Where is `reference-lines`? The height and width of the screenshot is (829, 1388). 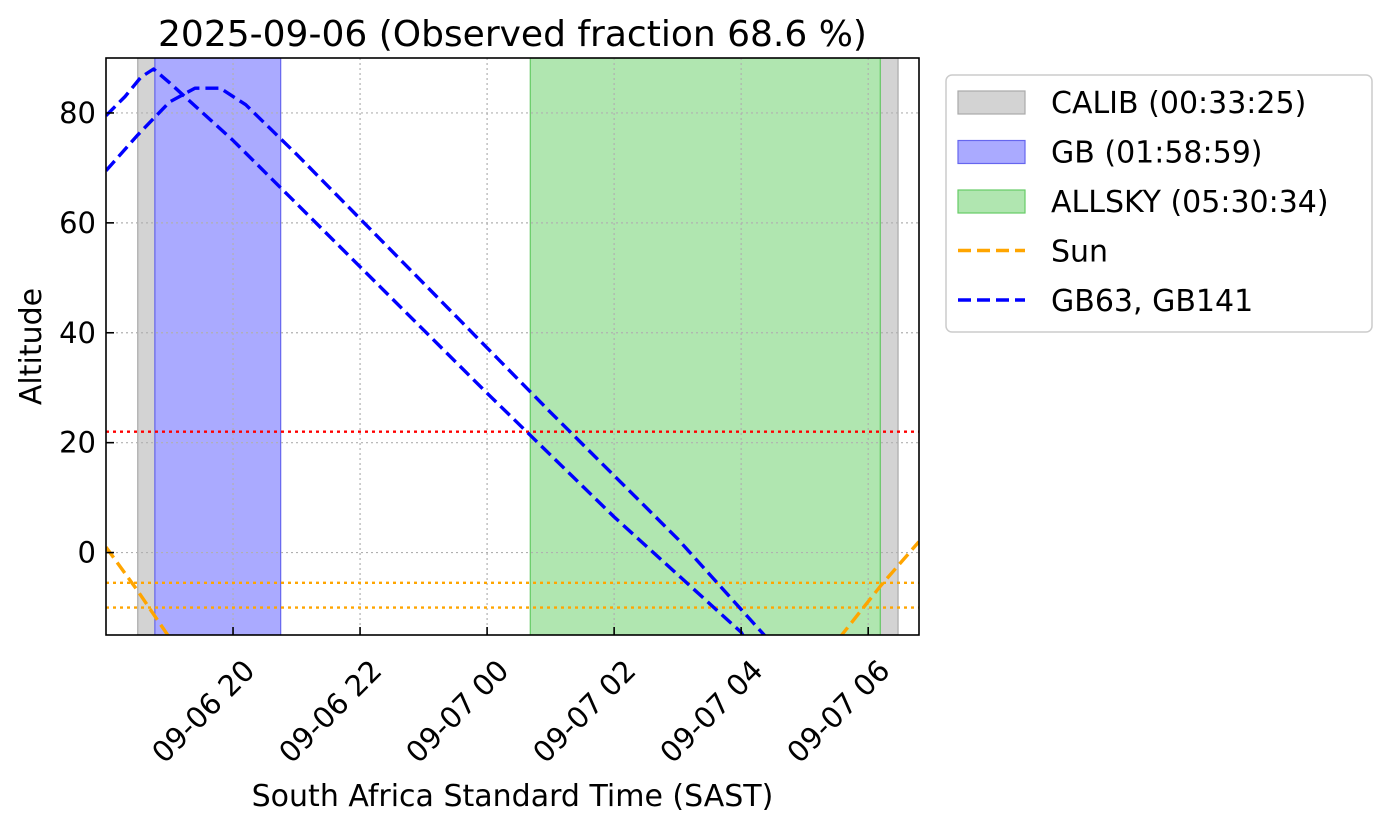
reference-lines is located at coordinates (512, 519).